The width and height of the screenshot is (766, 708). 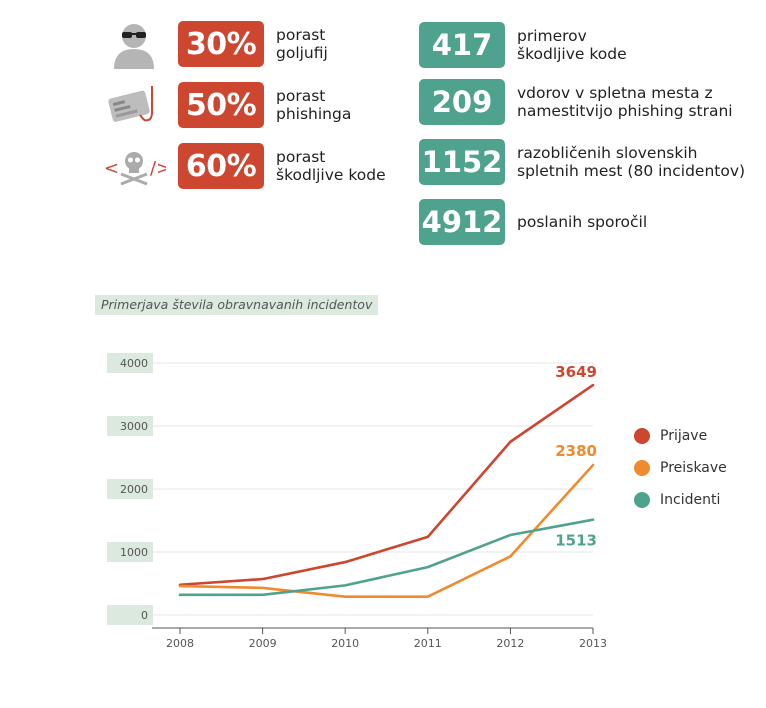 What do you see at coordinates (221, 166) in the screenshot?
I see `malware-percent: 60%` at bounding box center [221, 166].